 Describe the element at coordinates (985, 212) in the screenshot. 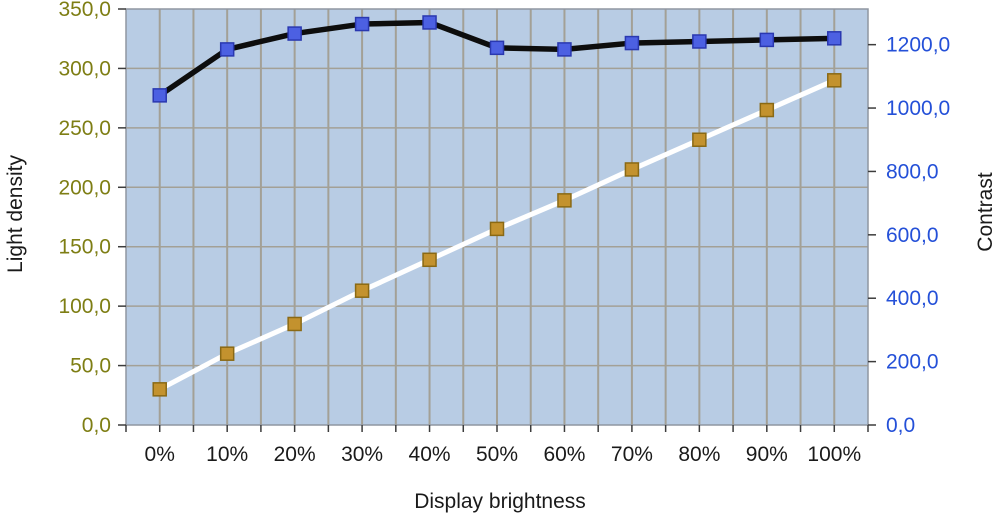

I see `right-axis-title: Contrast` at that location.